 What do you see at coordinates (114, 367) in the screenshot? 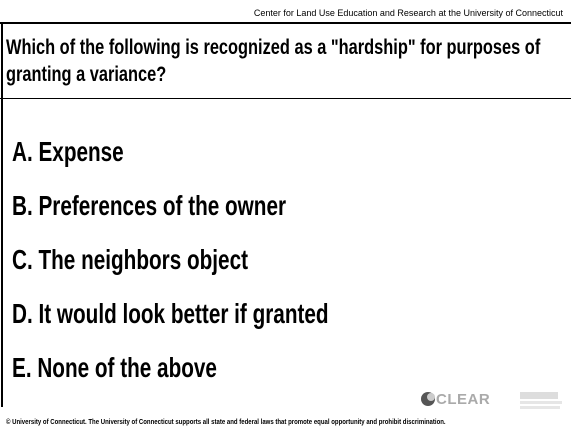
I see `option: E. None of the above` at bounding box center [114, 367].